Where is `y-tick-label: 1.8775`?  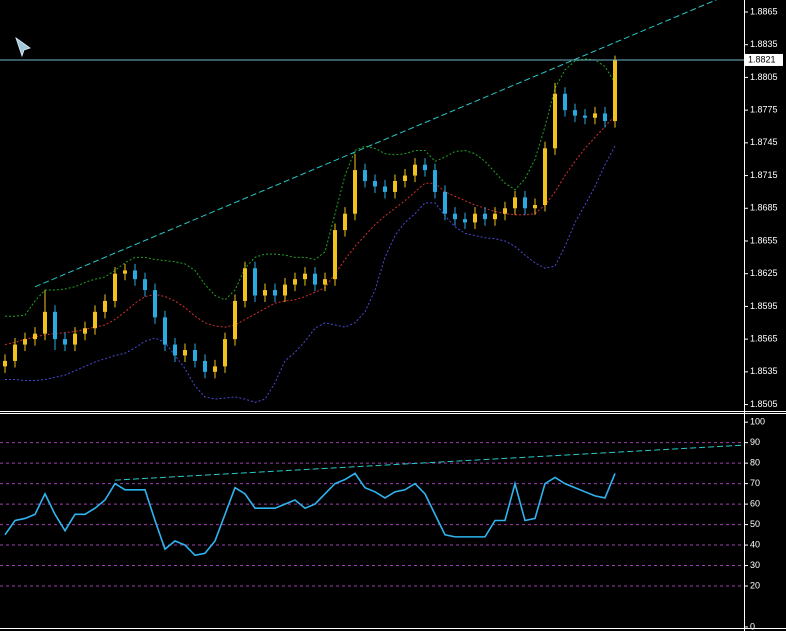
y-tick-label: 1.8775 is located at coordinates (764, 110).